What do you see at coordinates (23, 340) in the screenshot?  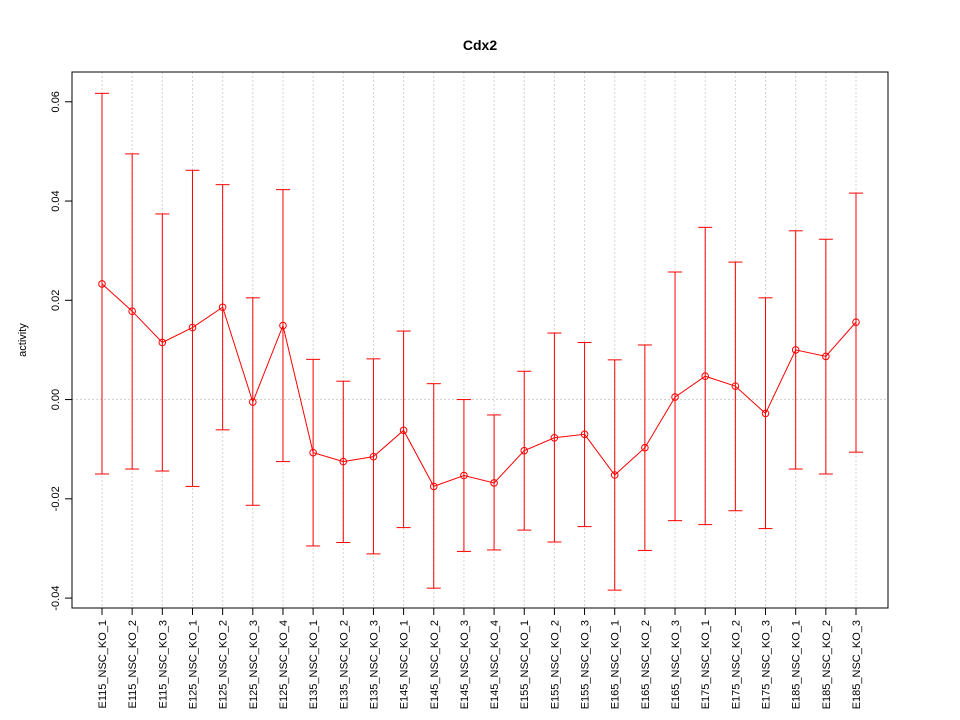 I see `y-axis-title: activity` at bounding box center [23, 340].